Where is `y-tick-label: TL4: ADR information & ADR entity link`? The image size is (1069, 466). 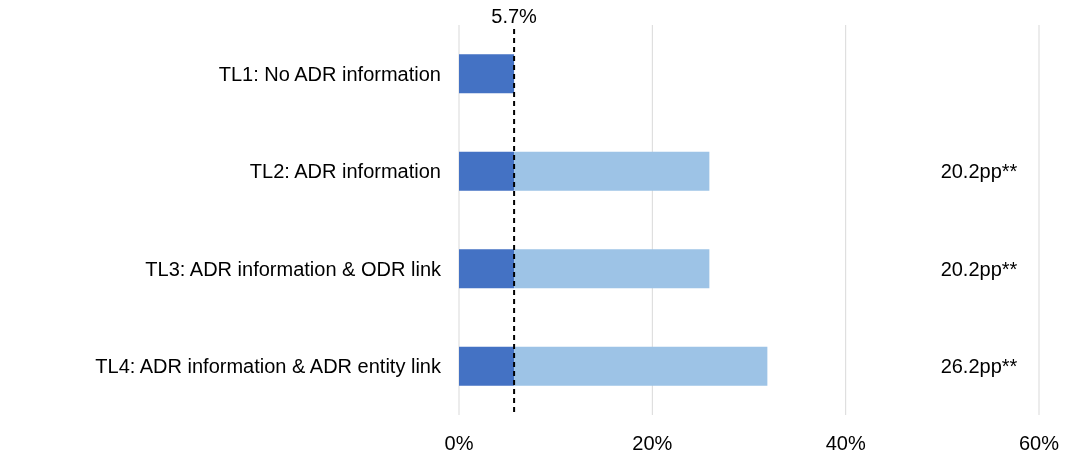 y-tick-label: TL4: ADR information & ADR entity link is located at coordinates (268, 366).